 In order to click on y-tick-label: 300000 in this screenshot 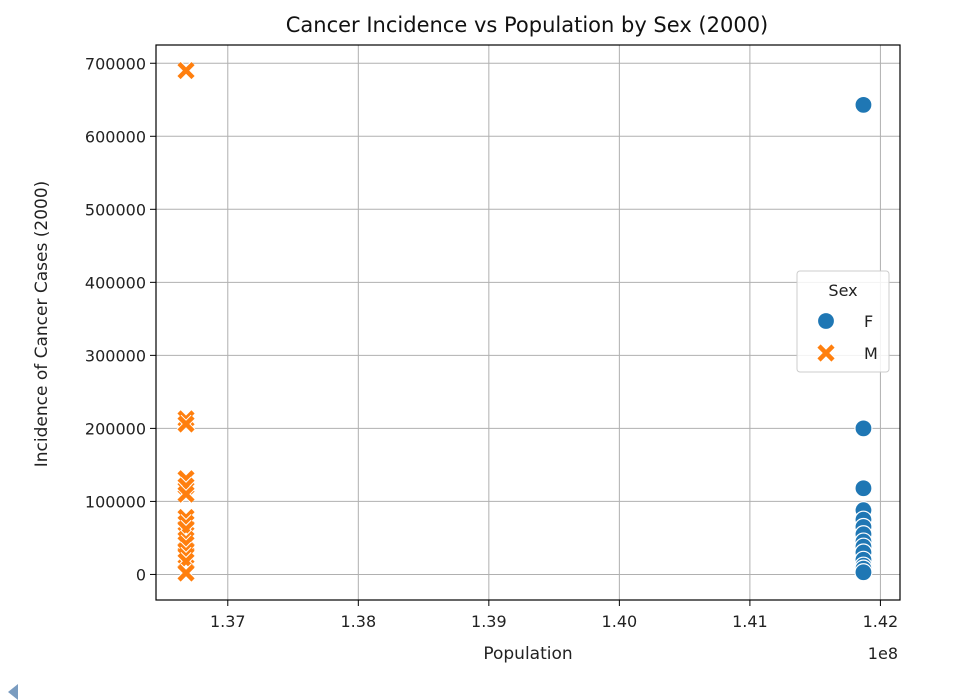, I will do `click(115, 355)`.